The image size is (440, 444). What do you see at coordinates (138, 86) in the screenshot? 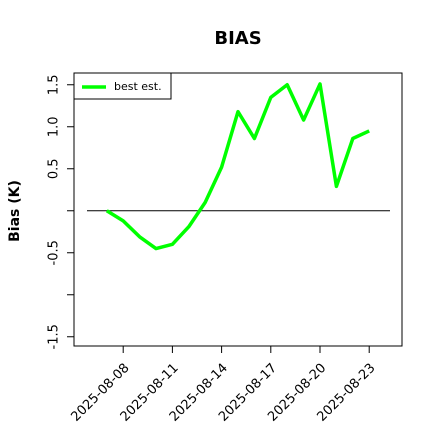
I see `legend-label: best est.` at bounding box center [138, 86].